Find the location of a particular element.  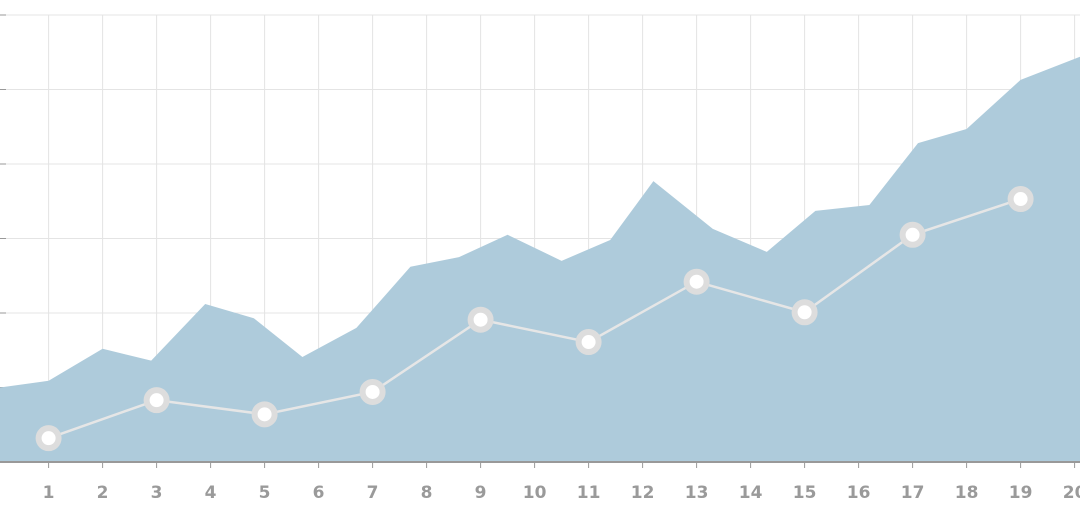

x-tick-label: 12 is located at coordinates (643, 492).